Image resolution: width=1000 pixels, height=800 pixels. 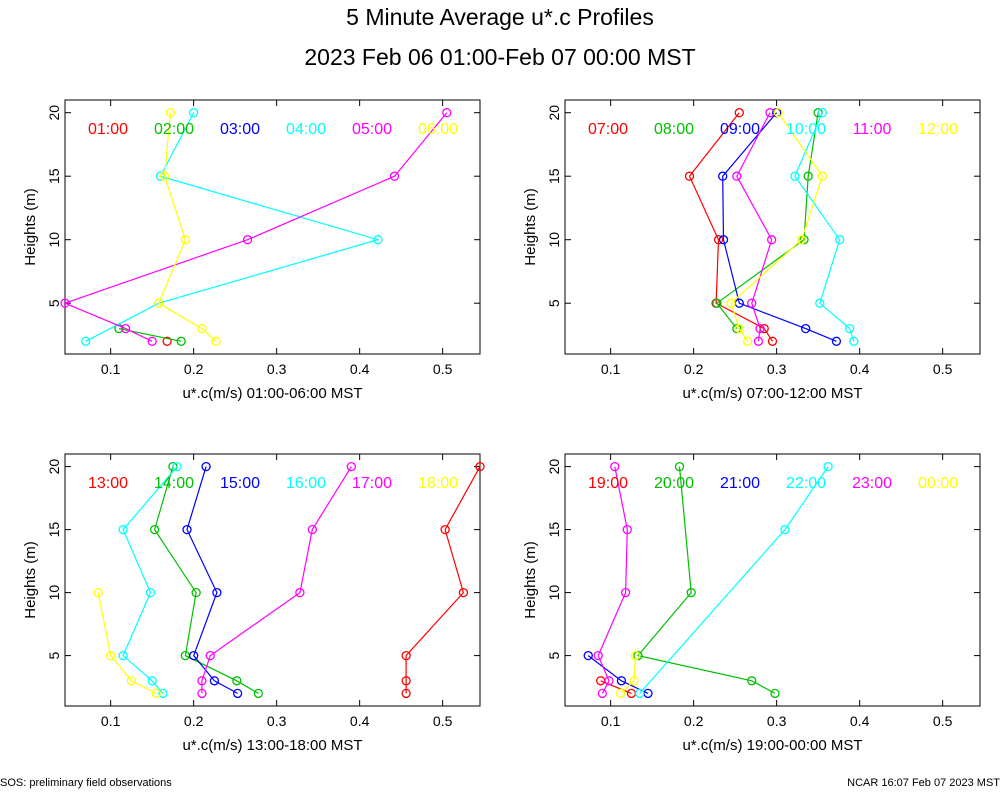 What do you see at coordinates (740, 129) in the screenshot?
I see `legend-entry: 09:00` at bounding box center [740, 129].